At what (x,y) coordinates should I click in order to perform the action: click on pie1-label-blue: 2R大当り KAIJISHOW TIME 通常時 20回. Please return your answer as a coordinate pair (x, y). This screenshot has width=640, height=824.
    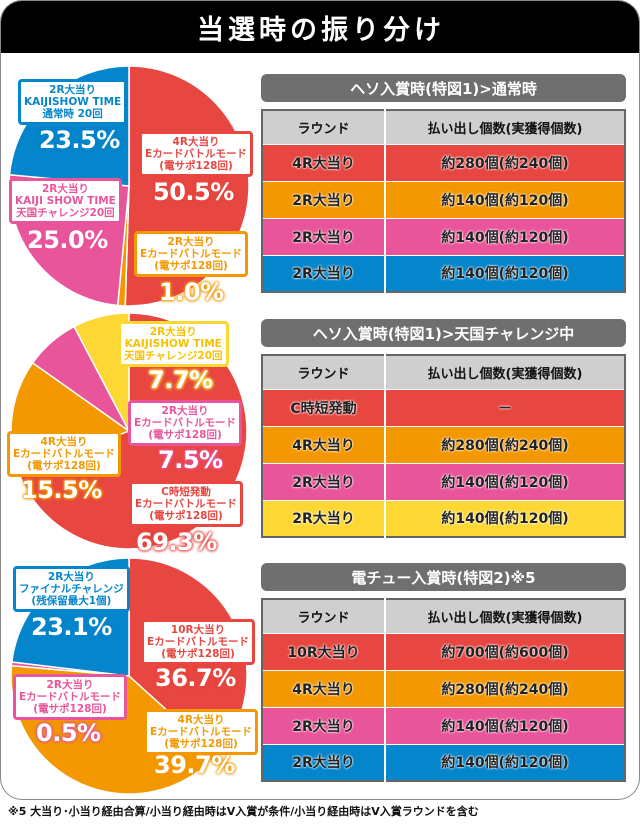
    Looking at the image, I should click on (73, 102).